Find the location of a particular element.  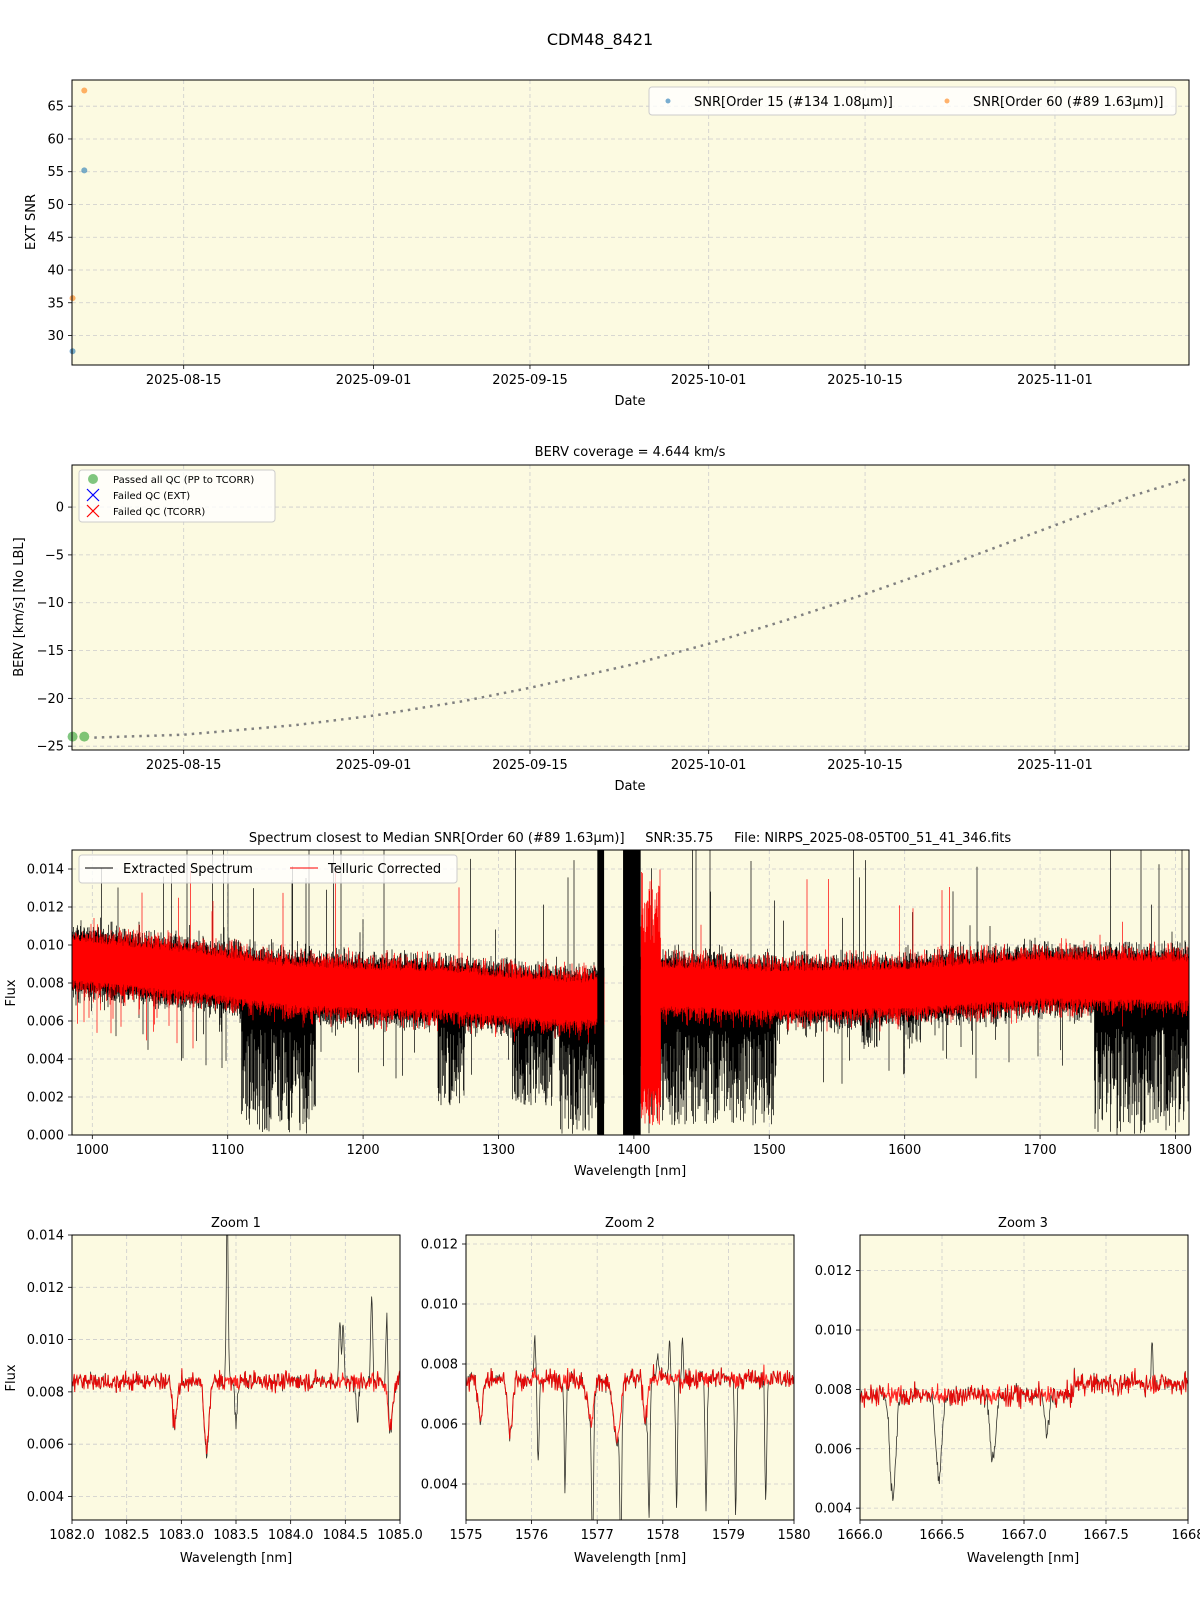

y-tick-label: −25 is located at coordinates (50, 747).